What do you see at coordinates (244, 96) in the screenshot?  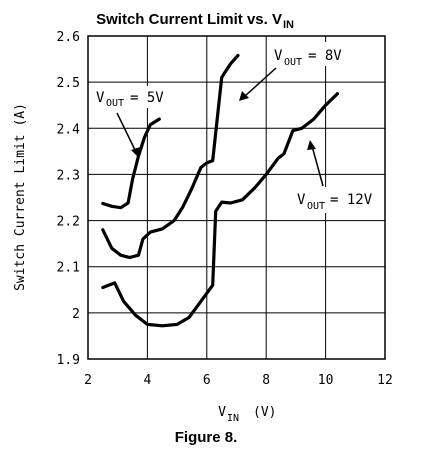 I see `annotation-vout-8v-arrowhead` at bounding box center [244, 96].